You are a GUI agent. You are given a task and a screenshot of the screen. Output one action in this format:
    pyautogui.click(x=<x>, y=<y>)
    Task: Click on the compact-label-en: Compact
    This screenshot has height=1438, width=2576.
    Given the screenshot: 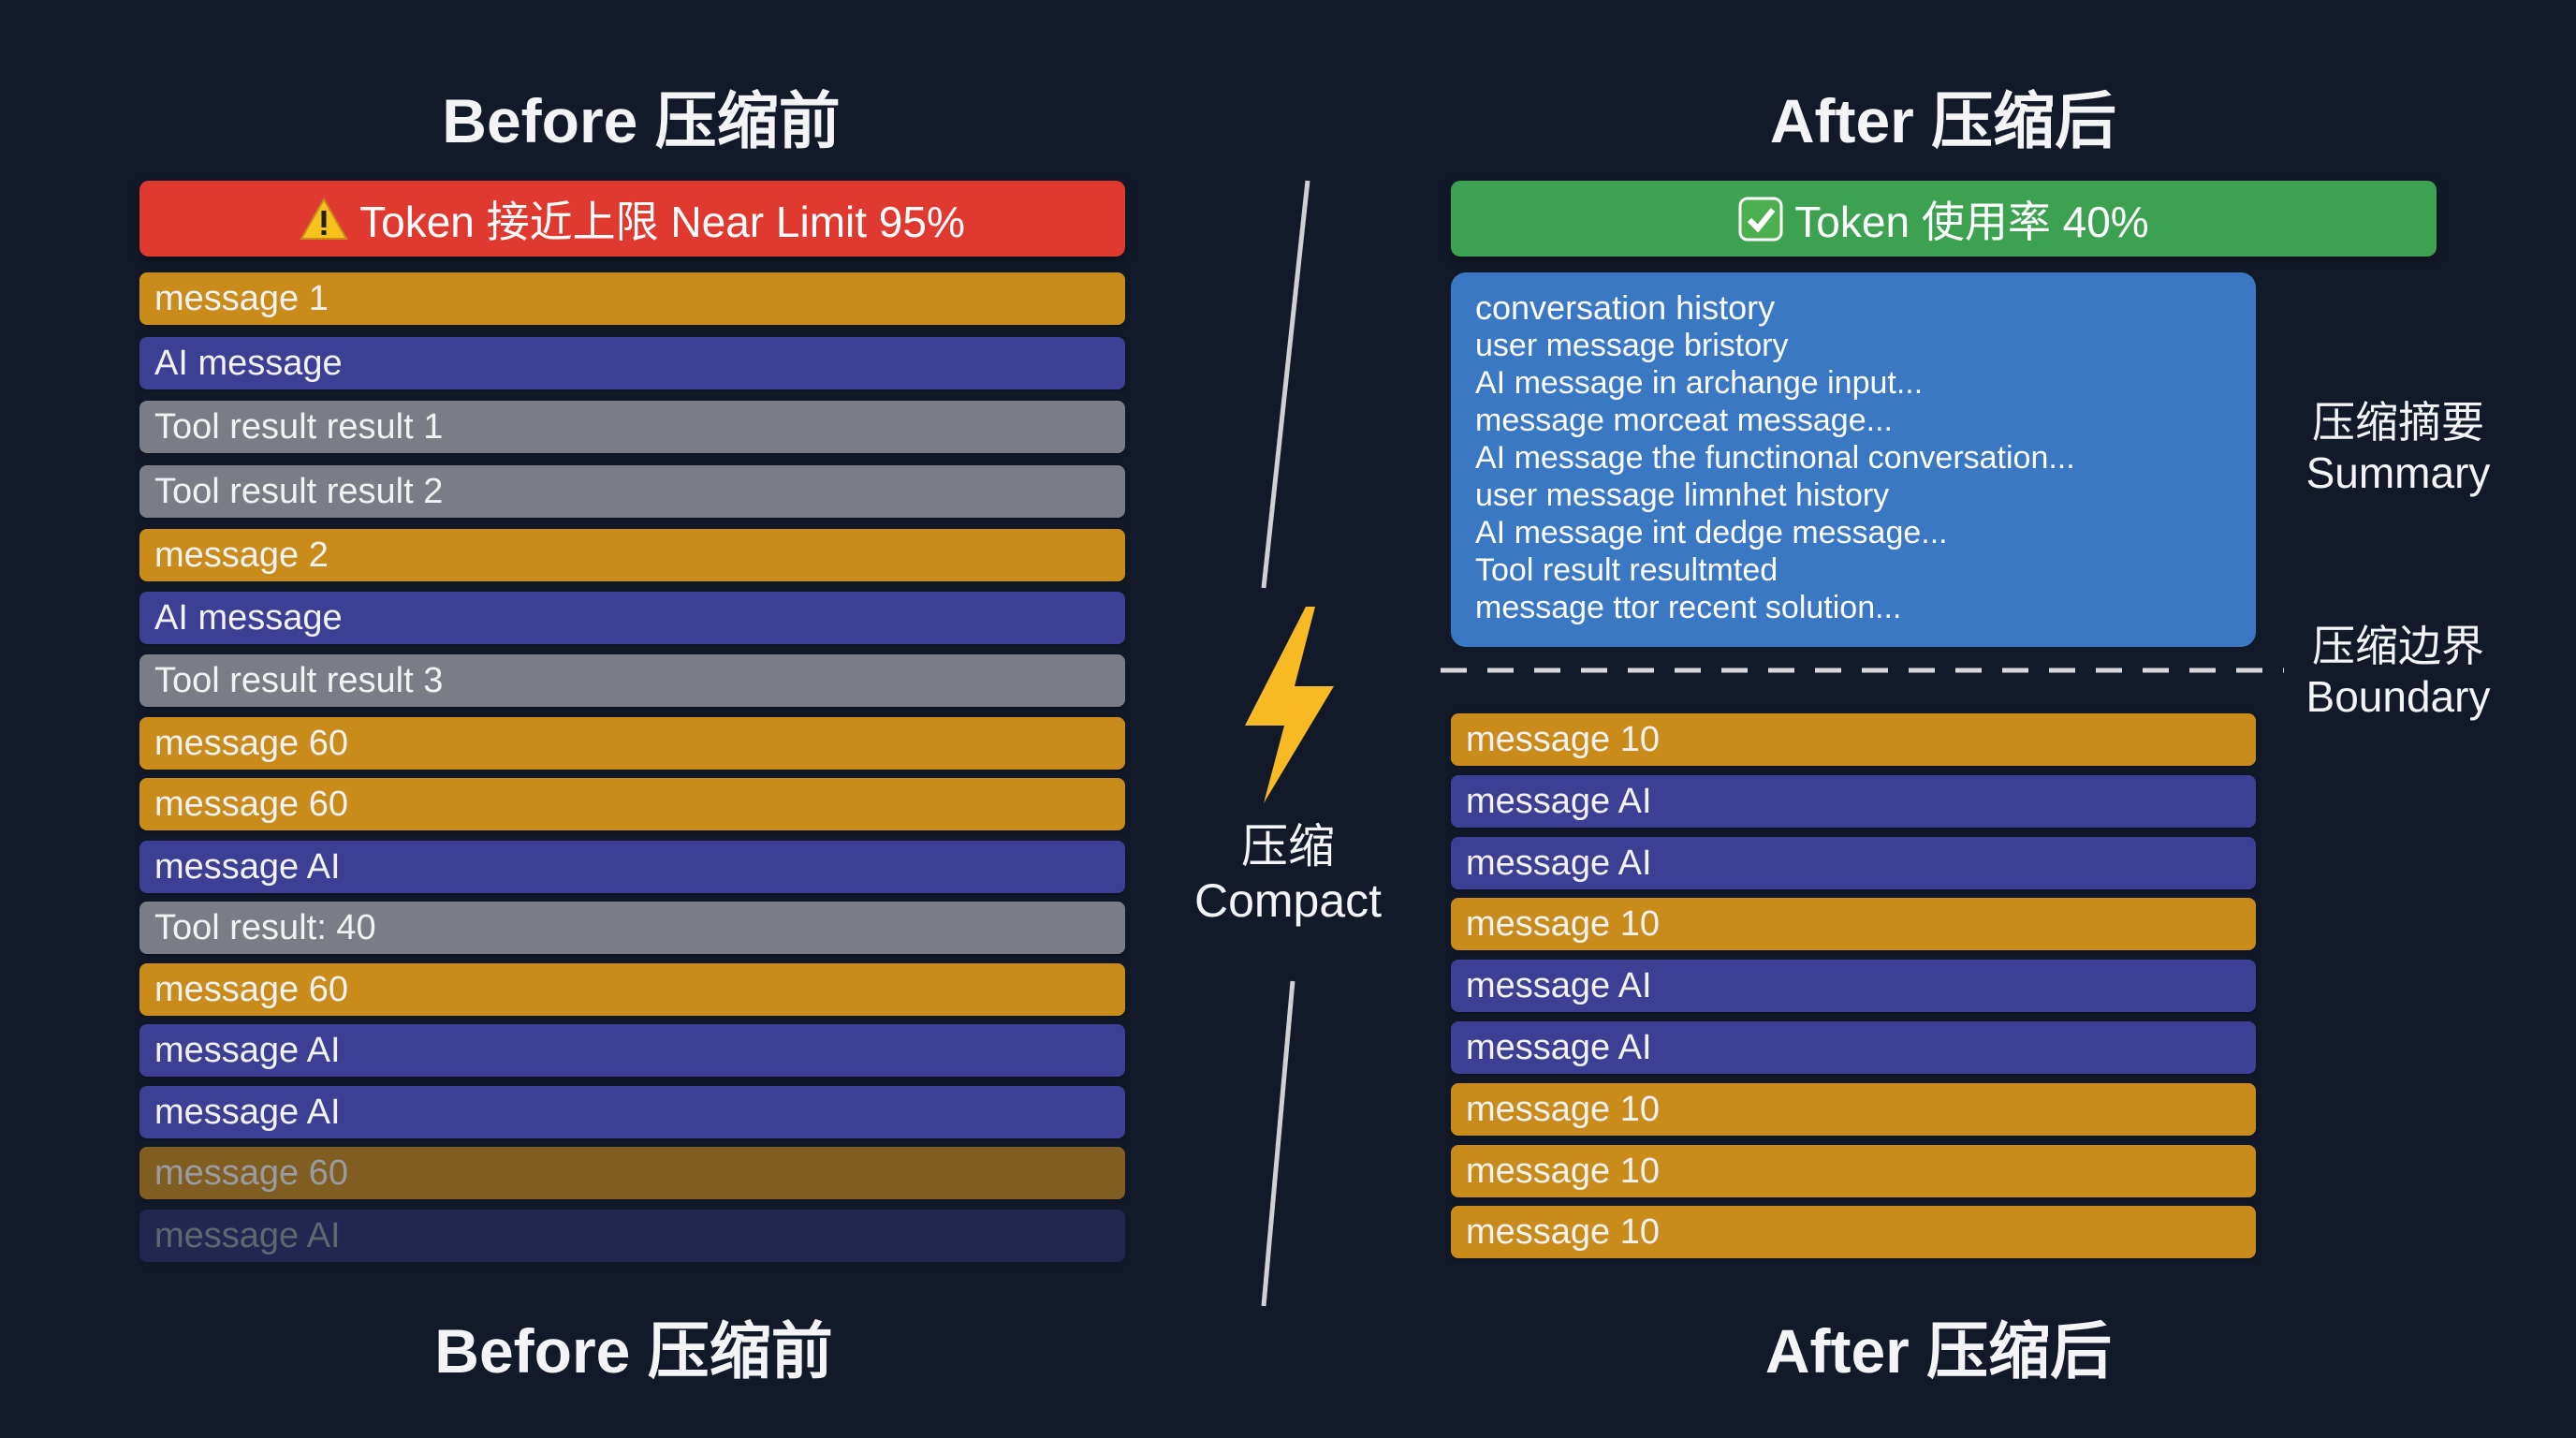 What is the action you would take?
    pyautogui.click(x=1288, y=900)
    